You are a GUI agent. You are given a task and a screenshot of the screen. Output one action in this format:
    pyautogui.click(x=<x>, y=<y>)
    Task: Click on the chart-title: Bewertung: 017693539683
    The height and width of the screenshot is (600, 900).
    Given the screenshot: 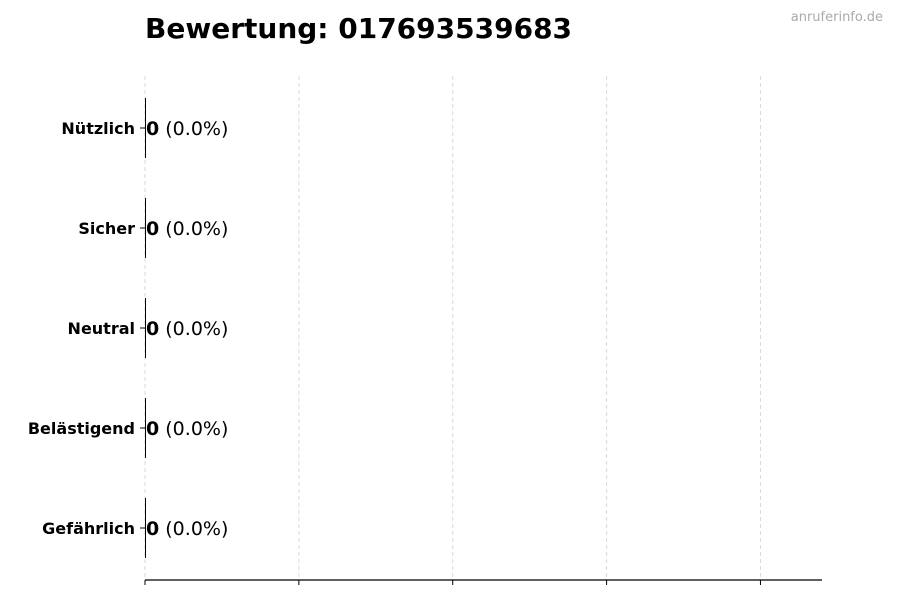 What is the action you would take?
    pyautogui.click(x=359, y=28)
    